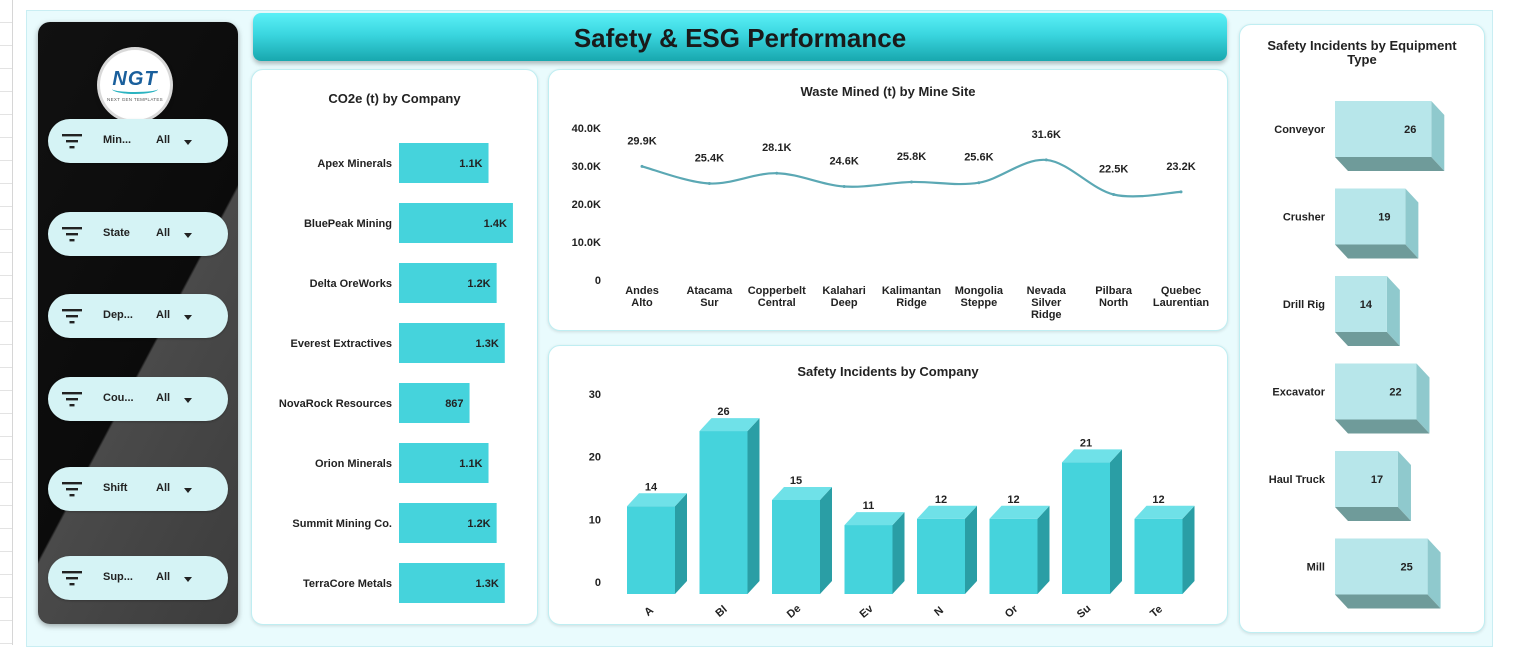  What do you see at coordinates (351, 284) in the screenshot?
I see `co2-category-label: Delta OreWorks` at bounding box center [351, 284].